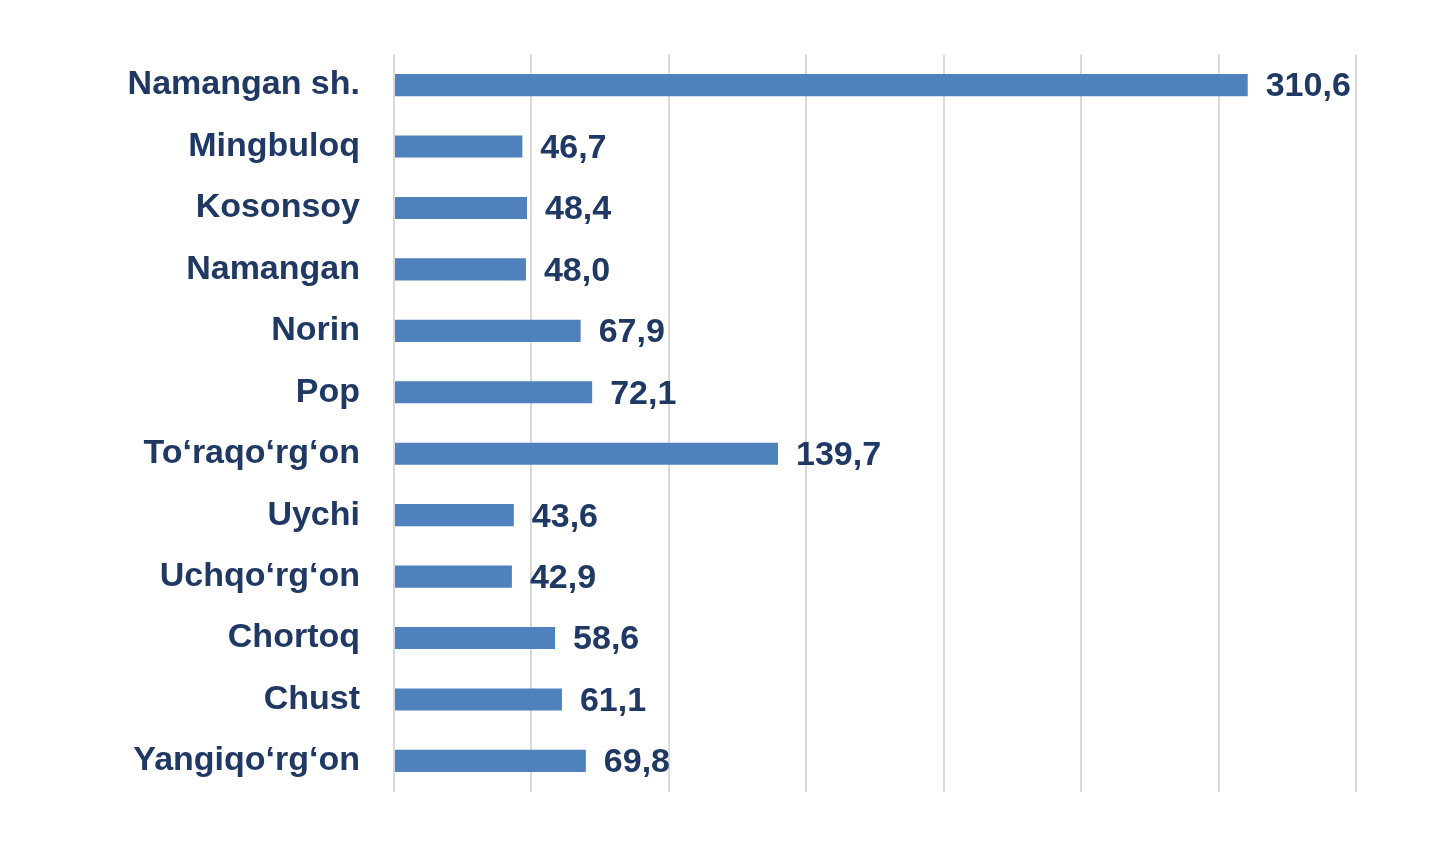  Describe the element at coordinates (274, 143) in the screenshot. I see `y-tick-label: Mingbuloq` at that location.